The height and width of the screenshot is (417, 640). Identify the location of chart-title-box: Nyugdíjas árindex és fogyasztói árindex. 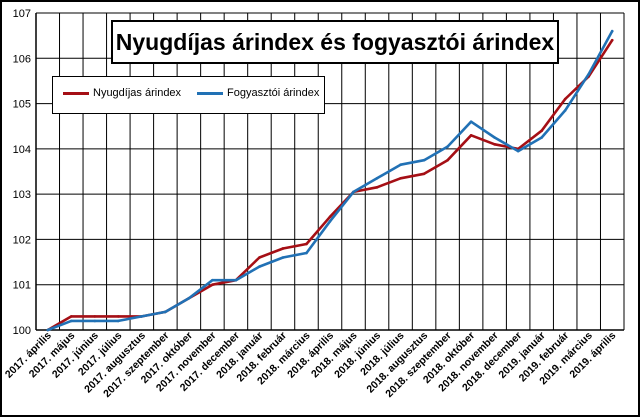
(335, 42).